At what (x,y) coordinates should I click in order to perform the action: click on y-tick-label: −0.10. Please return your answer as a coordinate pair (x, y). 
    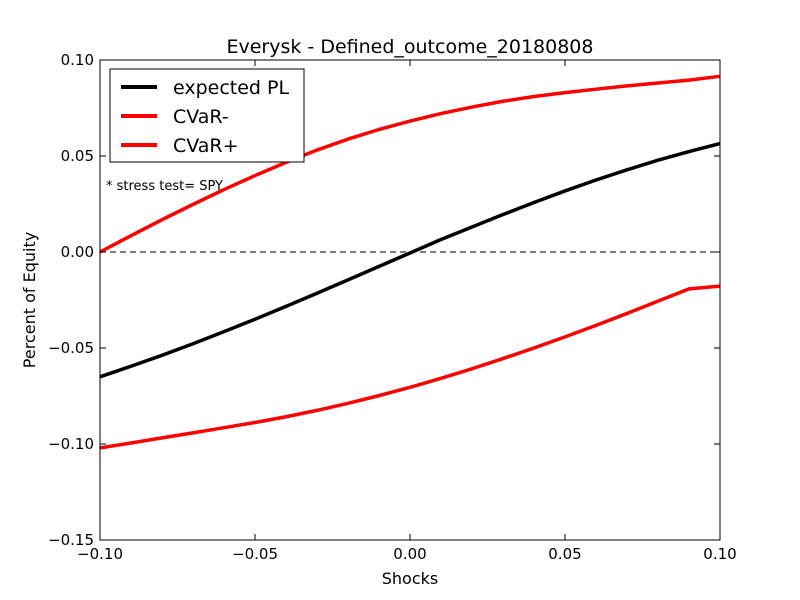
    Looking at the image, I should click on (71, 444).